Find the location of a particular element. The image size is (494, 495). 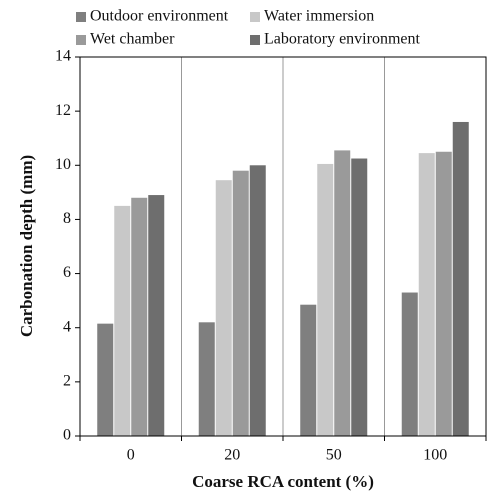

legend-label: Wet chamber is located at coordinates (132, 39).